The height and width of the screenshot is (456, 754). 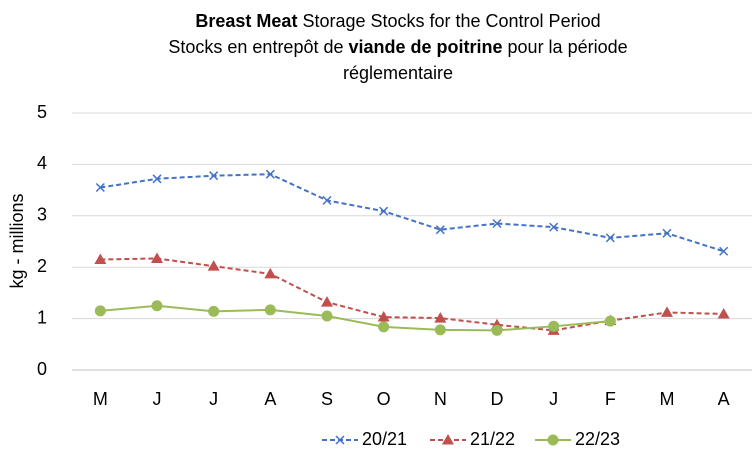 I want to click on legend-label: 21/22, so click(x=492, y=439).